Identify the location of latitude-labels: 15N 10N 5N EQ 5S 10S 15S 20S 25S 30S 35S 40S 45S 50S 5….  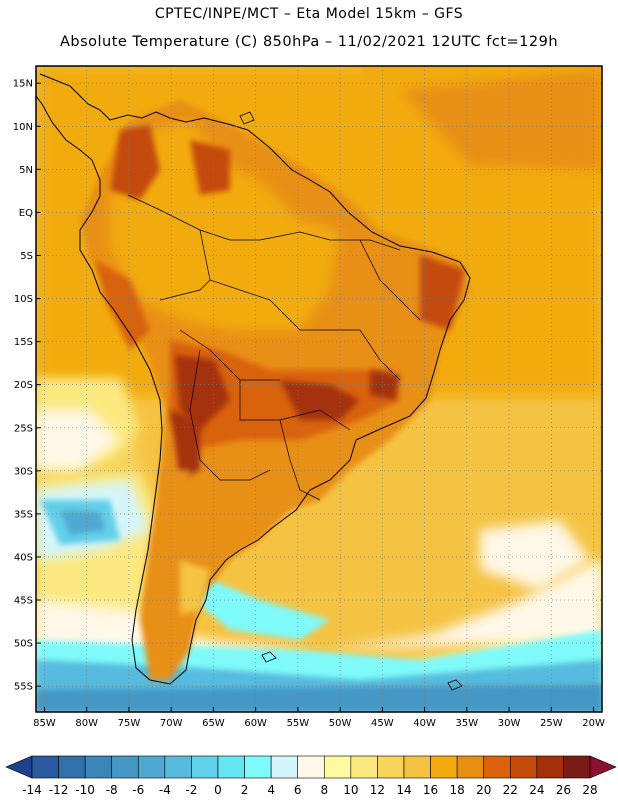
(23, 386).